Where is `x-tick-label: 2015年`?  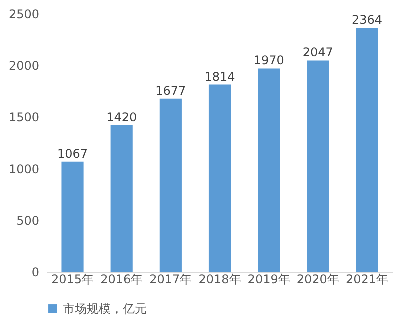 x-tick-label: 2015年 is located at coordinates (72, 279).